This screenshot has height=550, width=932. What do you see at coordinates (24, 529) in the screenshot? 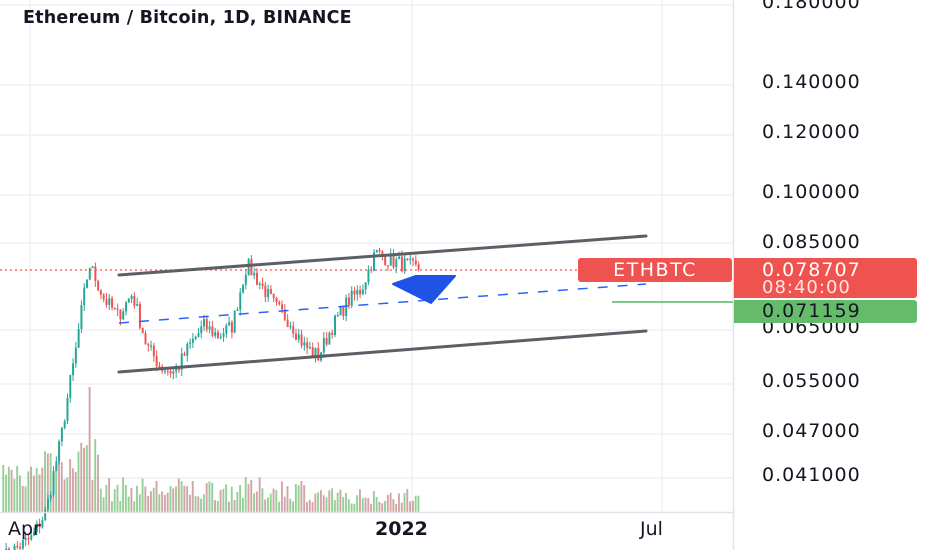
I see `time-axis-label: Apr` at bounding box center [24, 529].